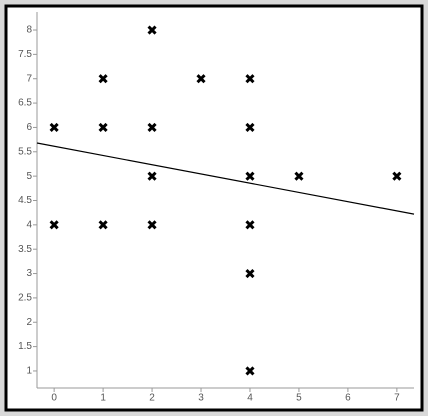 This screenshot has width=428, height=416. What do you see at coordinates (25, 54) in the screenshot?
I see `y-tick-label: 7.5` at bounding box center [25, 54].